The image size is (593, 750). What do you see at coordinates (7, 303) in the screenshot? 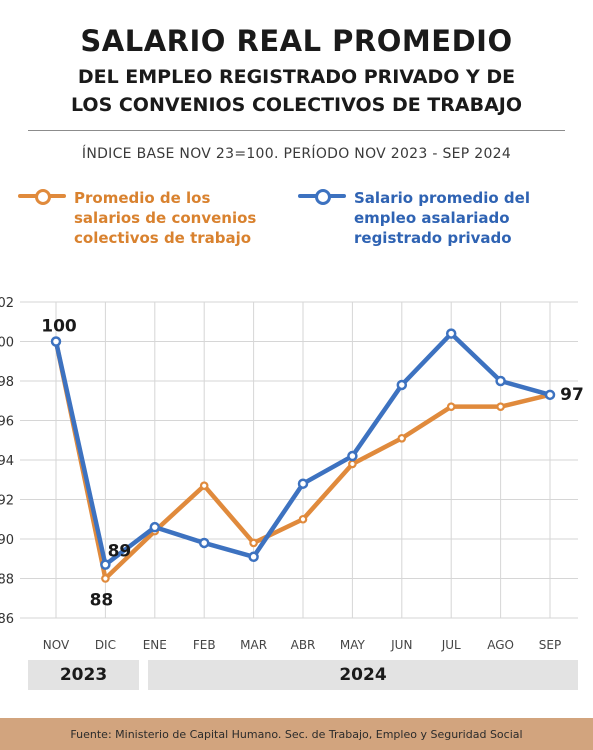
I see `y-tick-label: 102` at bounding box center [7, 303].